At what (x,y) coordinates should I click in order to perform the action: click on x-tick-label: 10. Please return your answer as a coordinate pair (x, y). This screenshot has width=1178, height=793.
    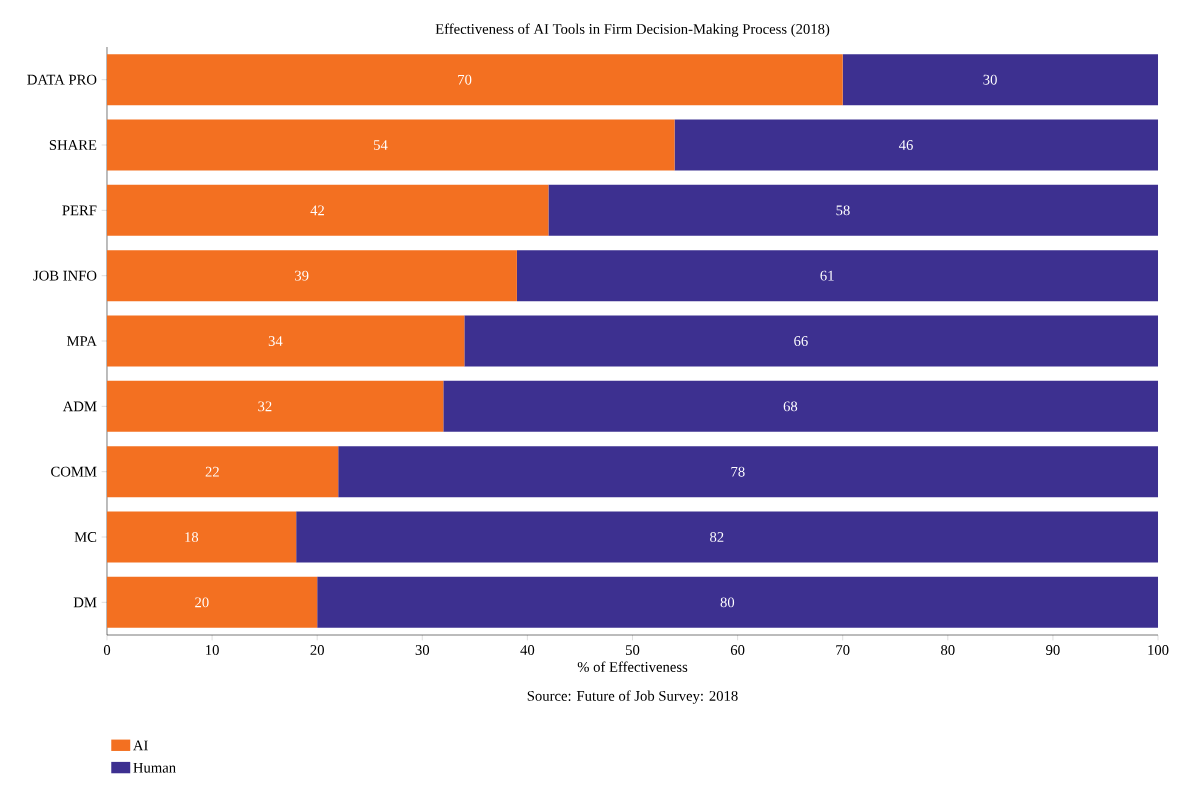
    Looking at the image, I should click on (212, 650).